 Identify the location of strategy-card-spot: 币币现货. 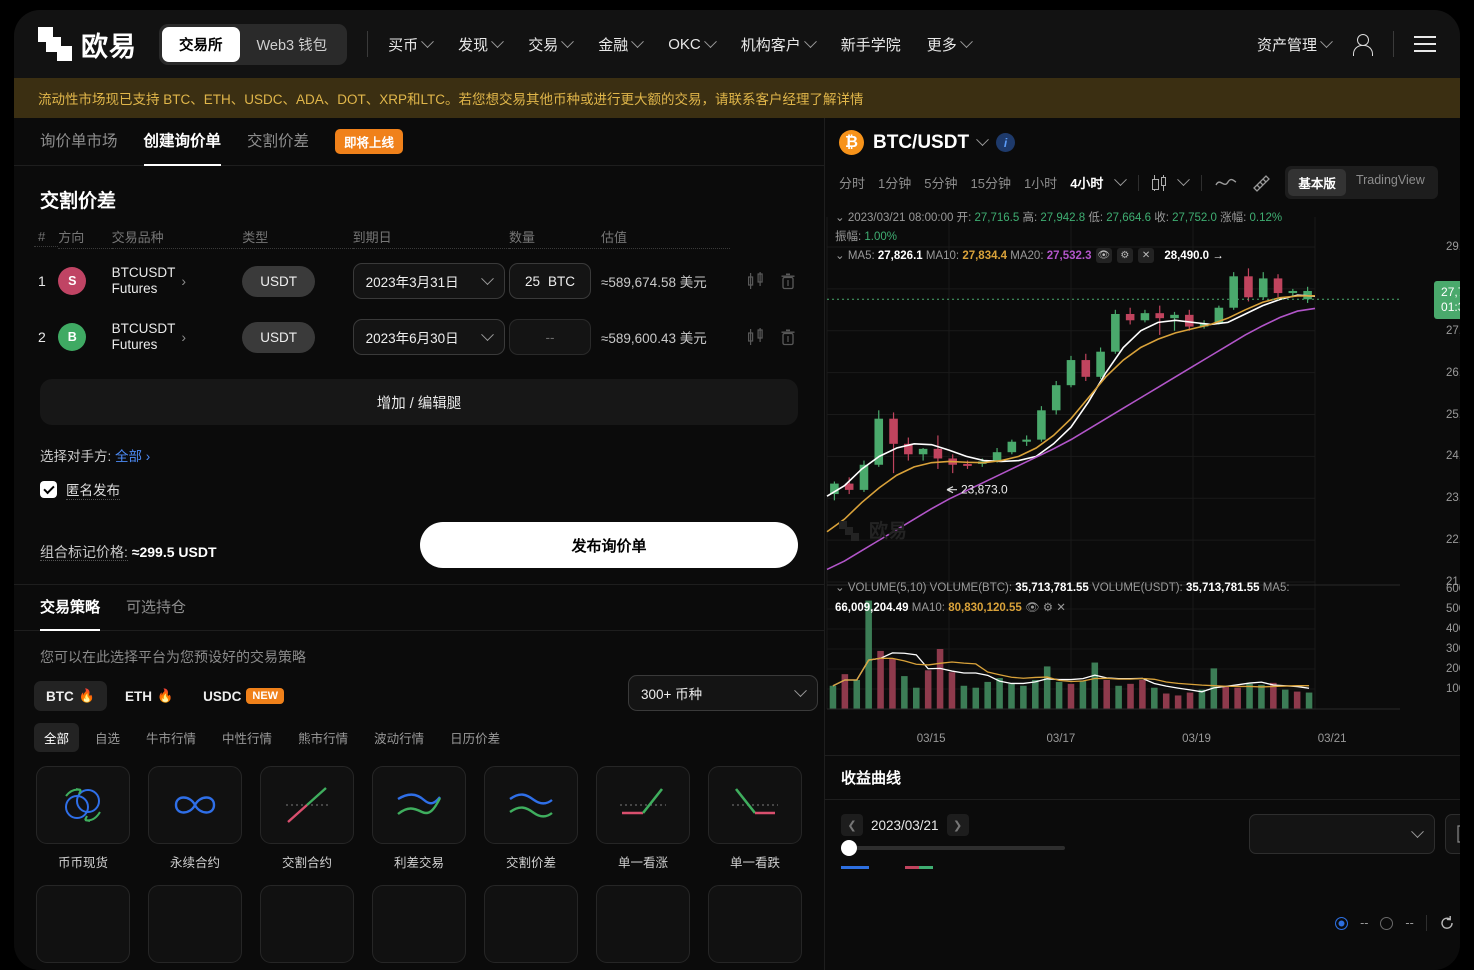
(83, 818).